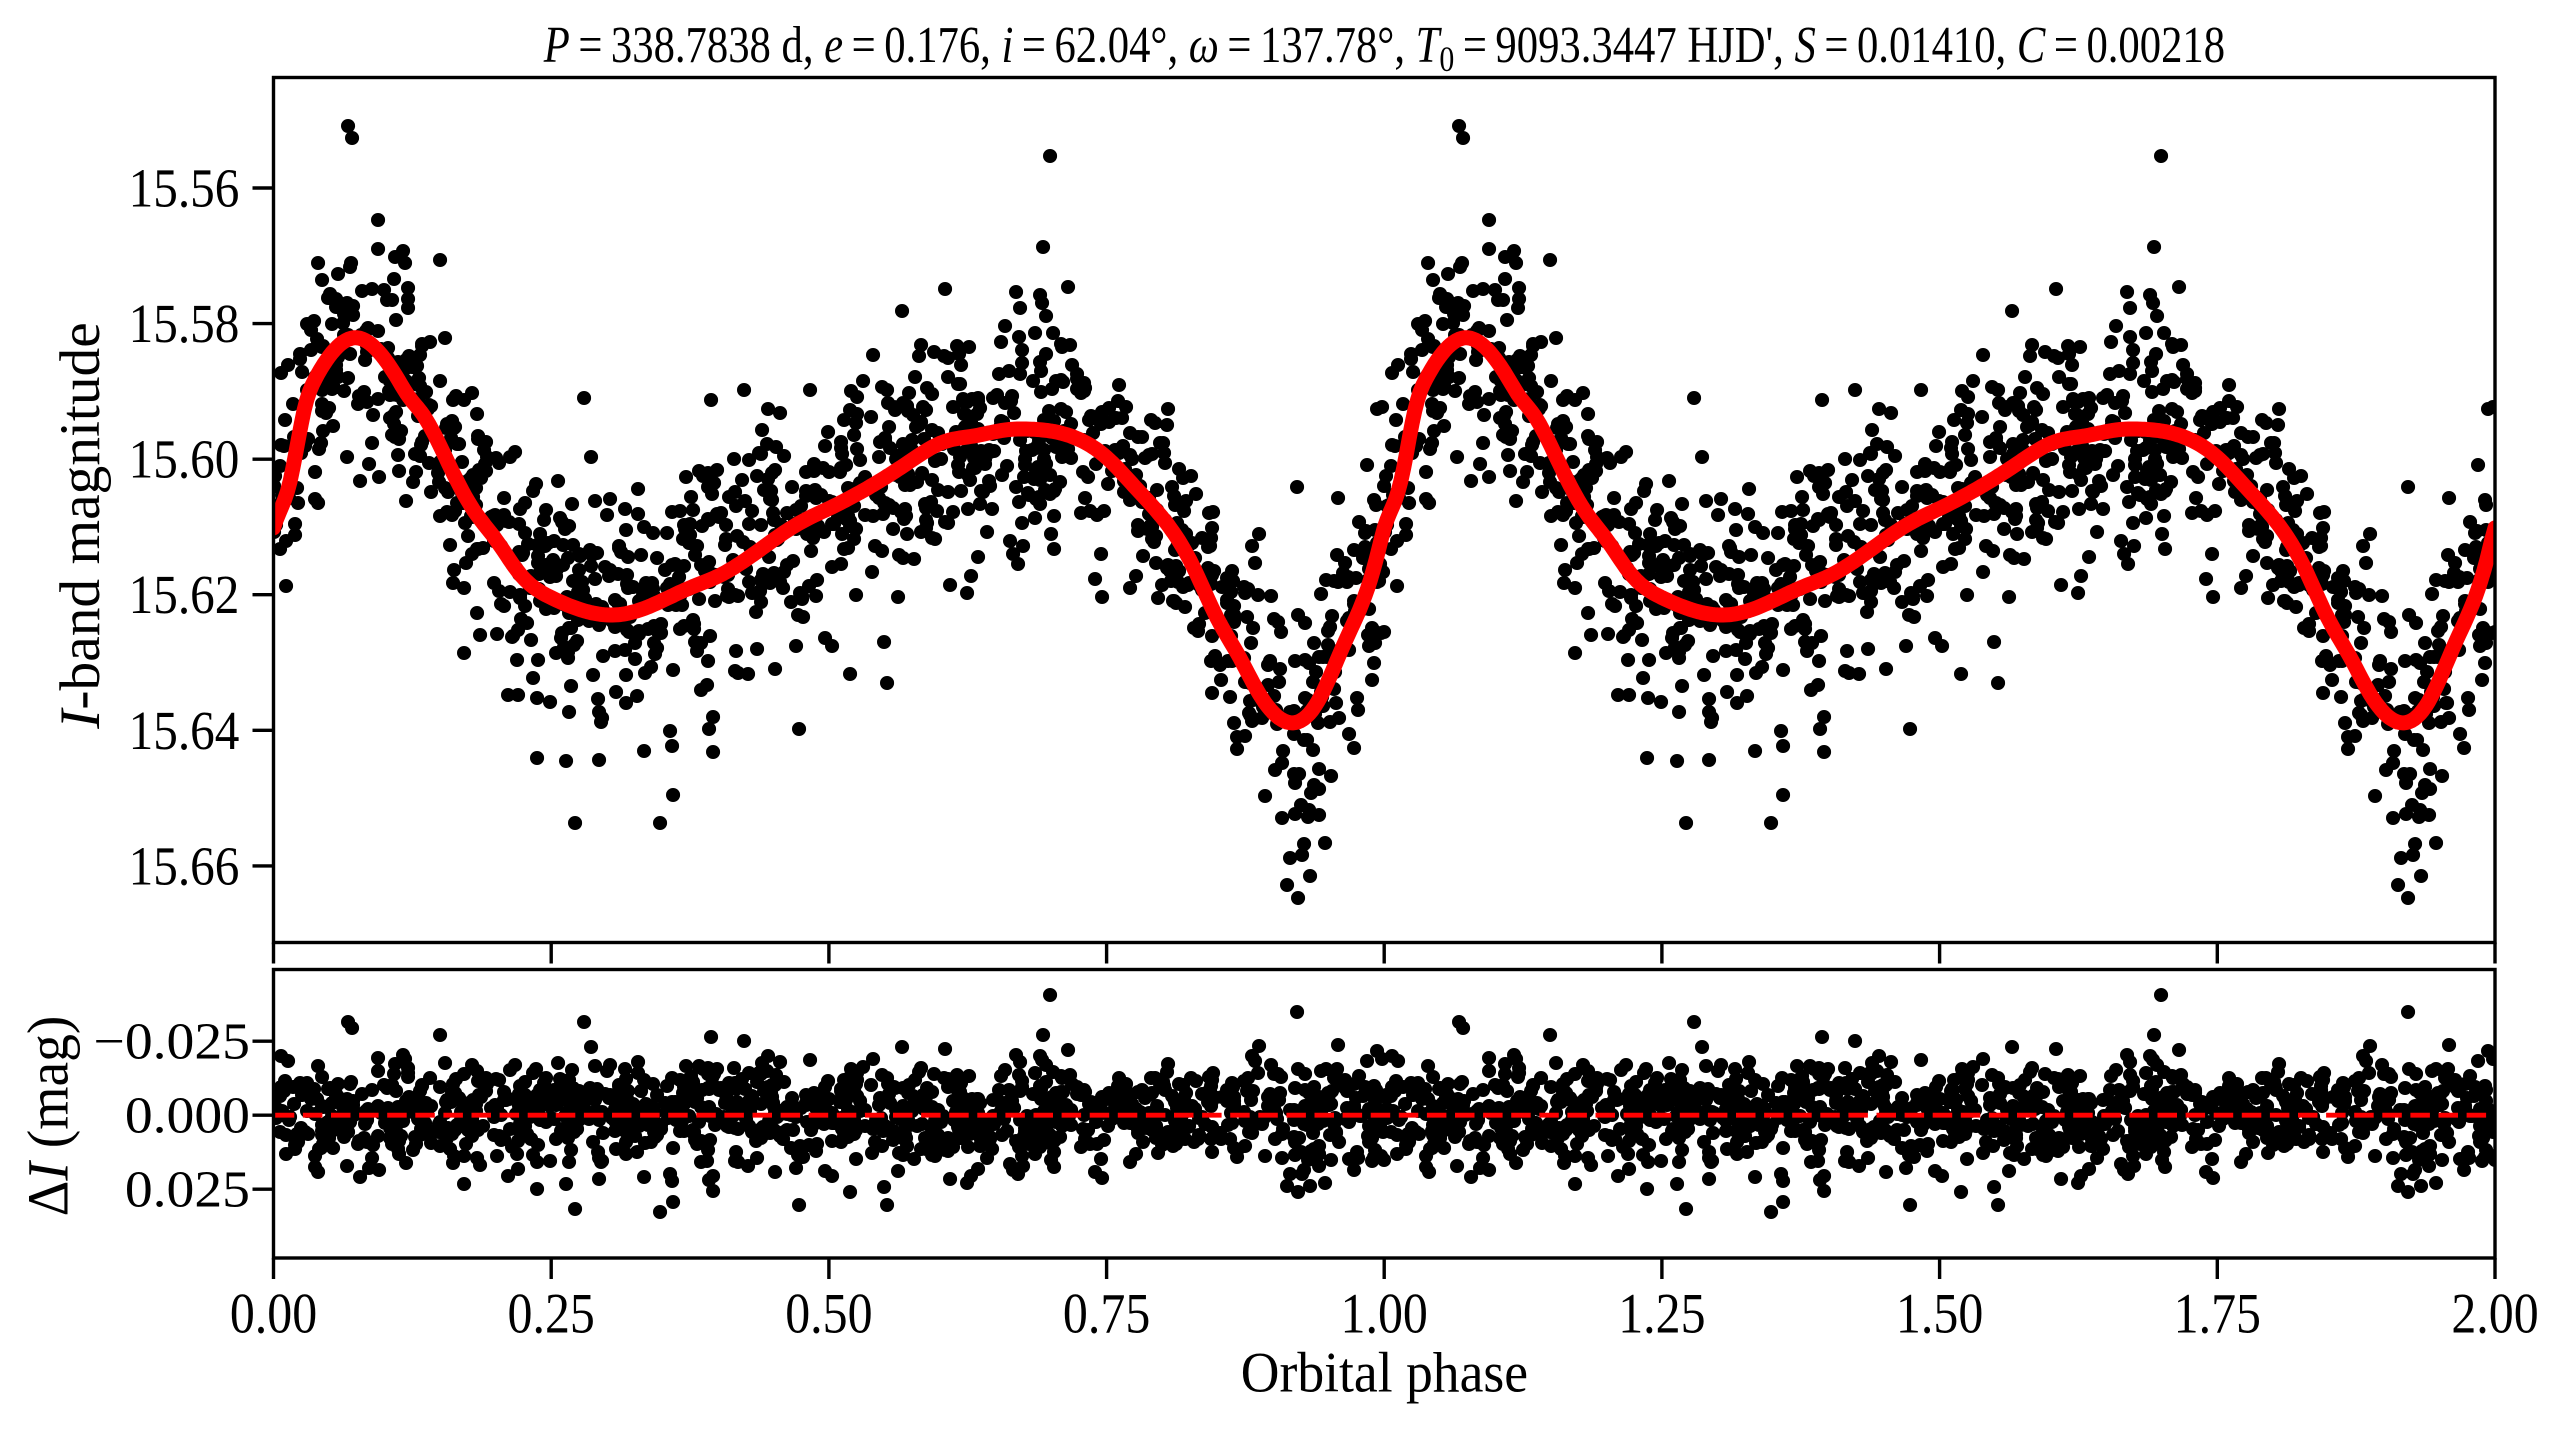  Describe the element at coordinates (184, 866) in the screenshot. I see `svg-text: 15.66` at that location.